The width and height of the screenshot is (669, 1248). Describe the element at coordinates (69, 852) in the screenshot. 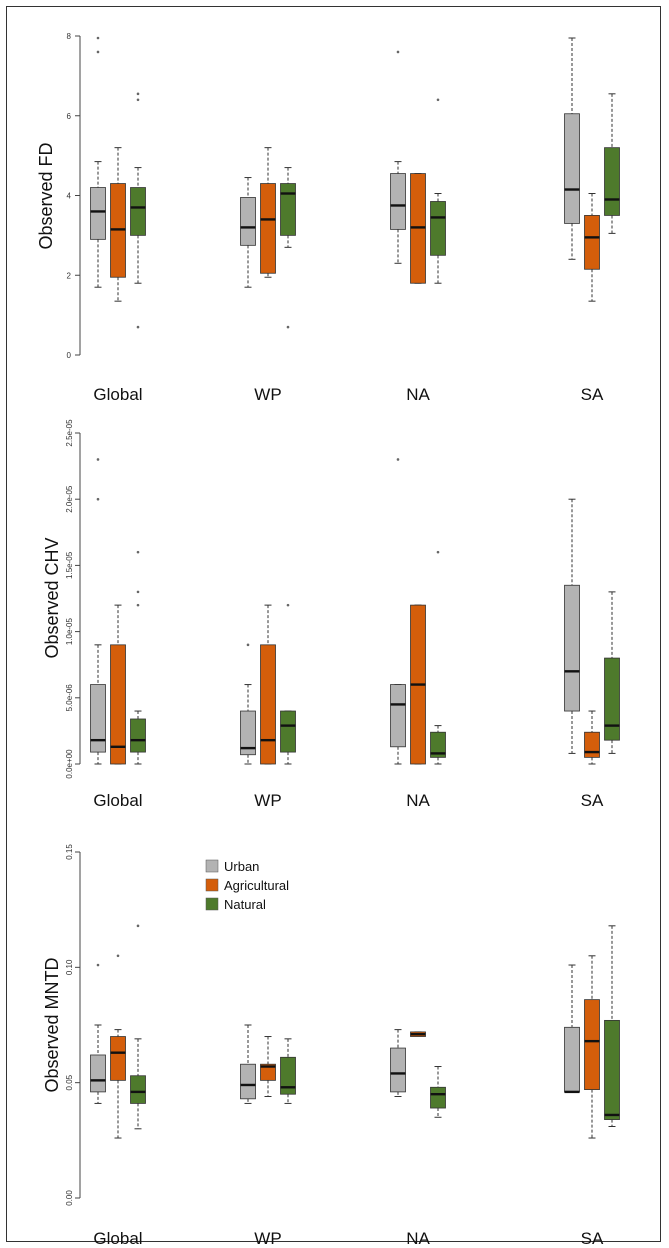

I see `y-tick-label: 0.15` at that location.